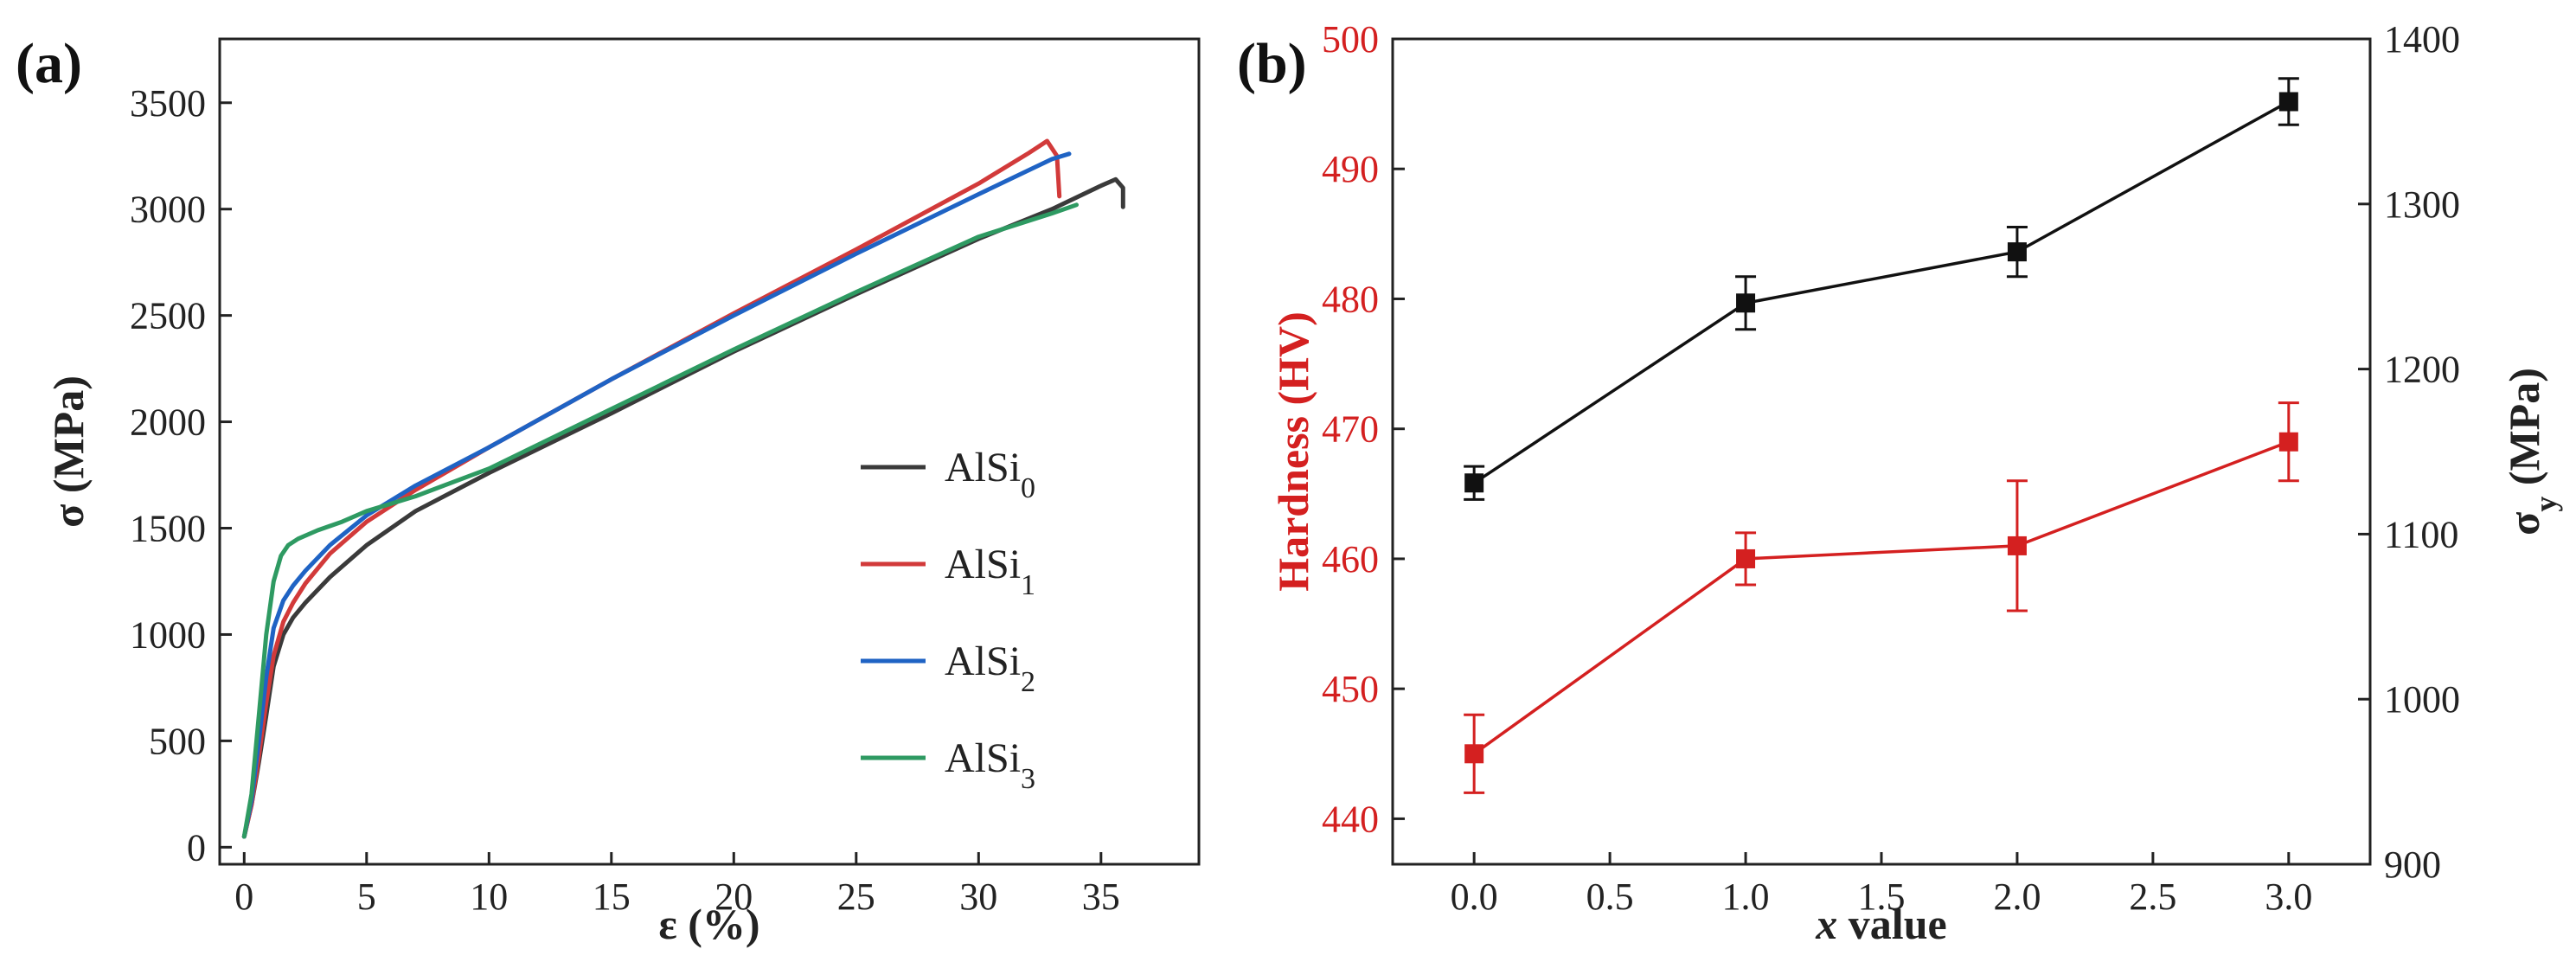  What do you see at coordinates (2422, 39) in the screenshot?
I see `panel-b-right-tick-label: 1400` at bounding box center [2422, 39].